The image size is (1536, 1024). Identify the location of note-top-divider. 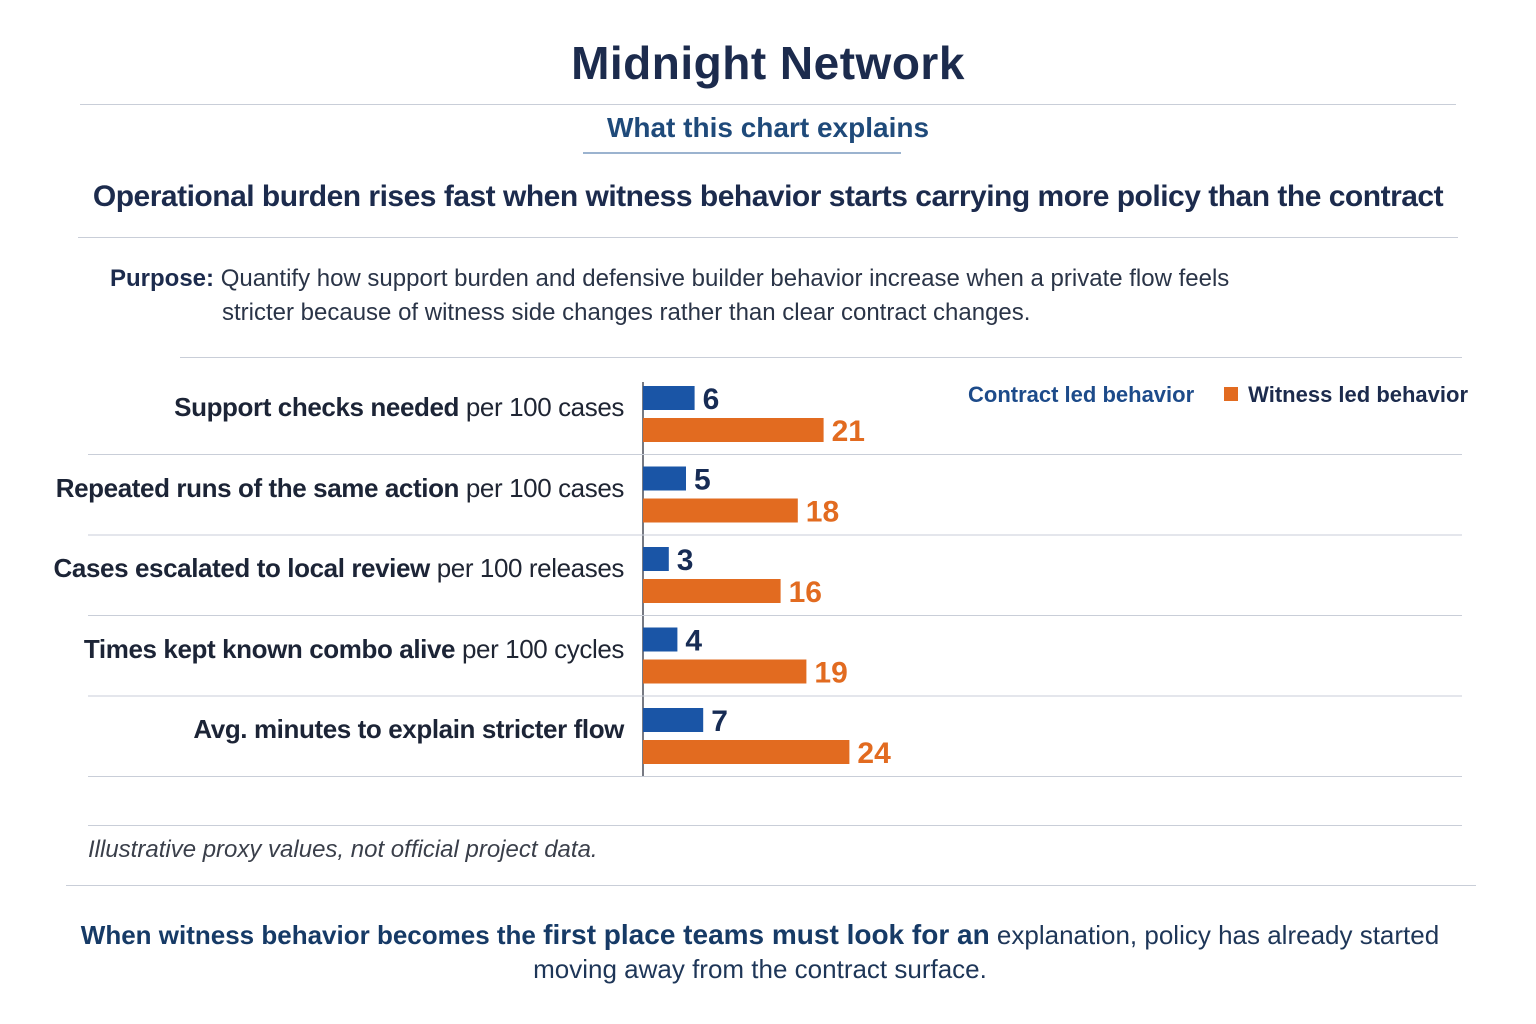
(775, 825).